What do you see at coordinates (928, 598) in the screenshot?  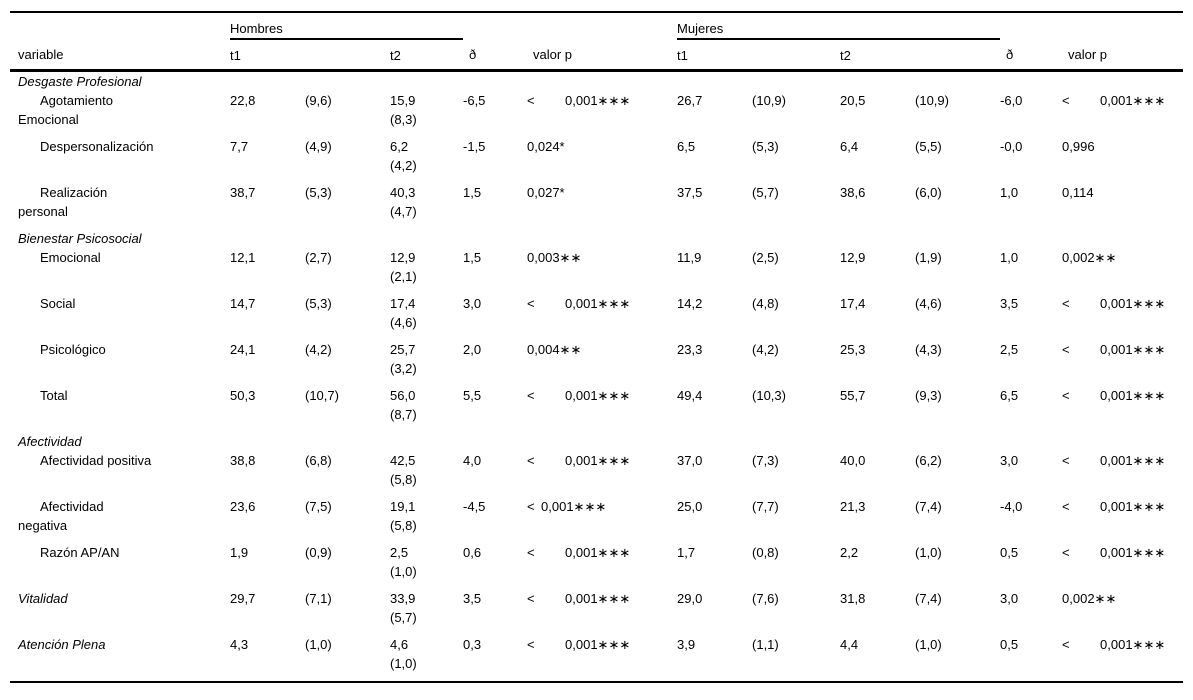 I see `sd-t2-m: (7,4)` at bounding box center [928, 598].